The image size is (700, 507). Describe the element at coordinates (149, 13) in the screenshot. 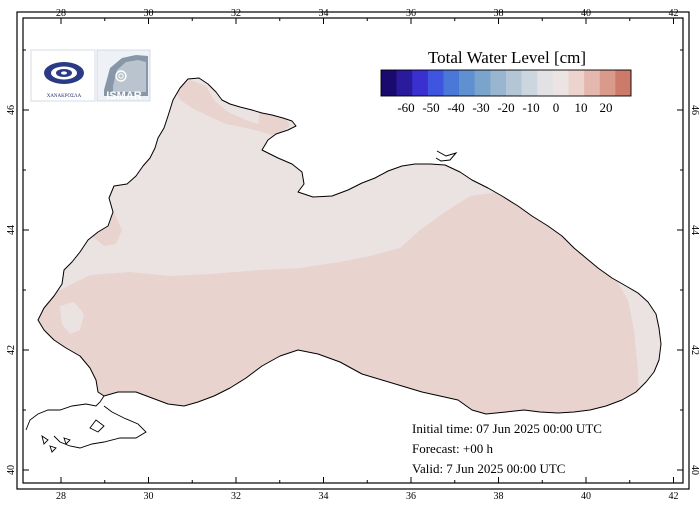

I see `lon-tick-label-top: 30` at that location.